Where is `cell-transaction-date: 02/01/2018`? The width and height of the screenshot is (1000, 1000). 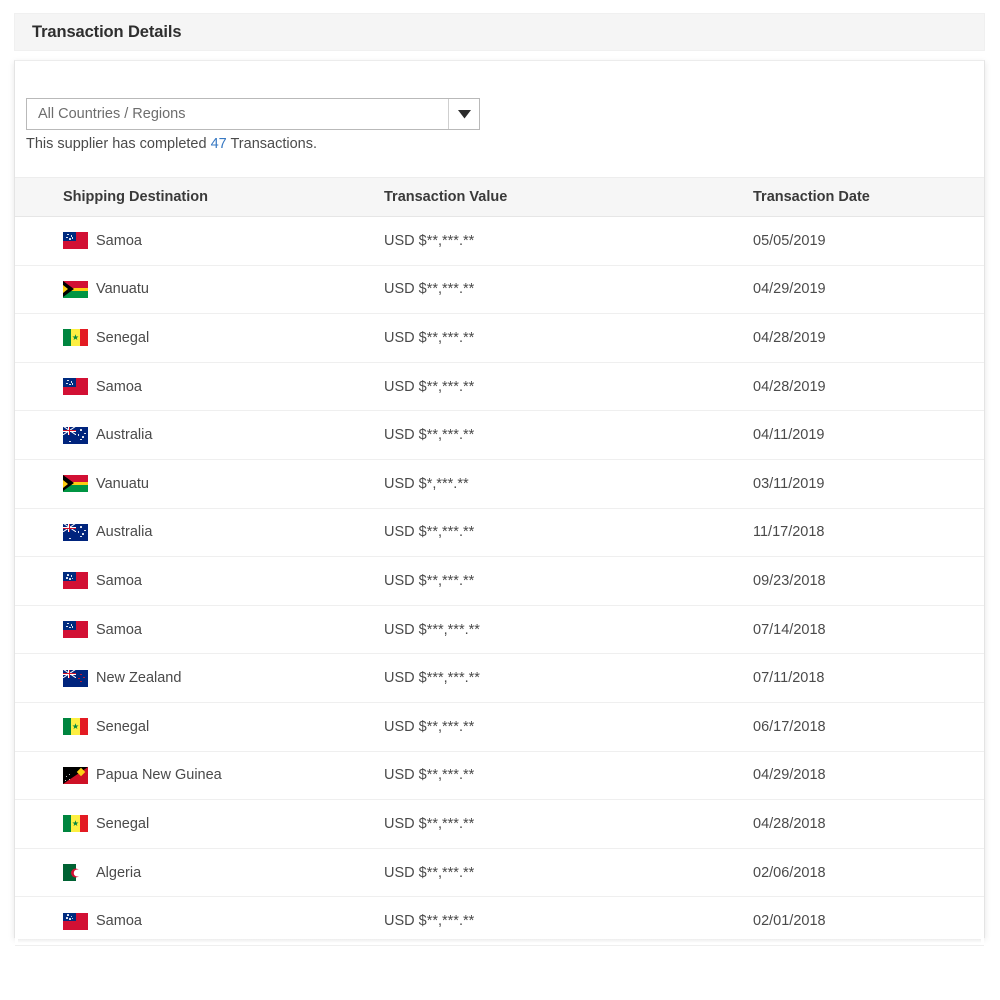 cell-transaction-date: 02/01/2018 is located at coordinates (789, 921).